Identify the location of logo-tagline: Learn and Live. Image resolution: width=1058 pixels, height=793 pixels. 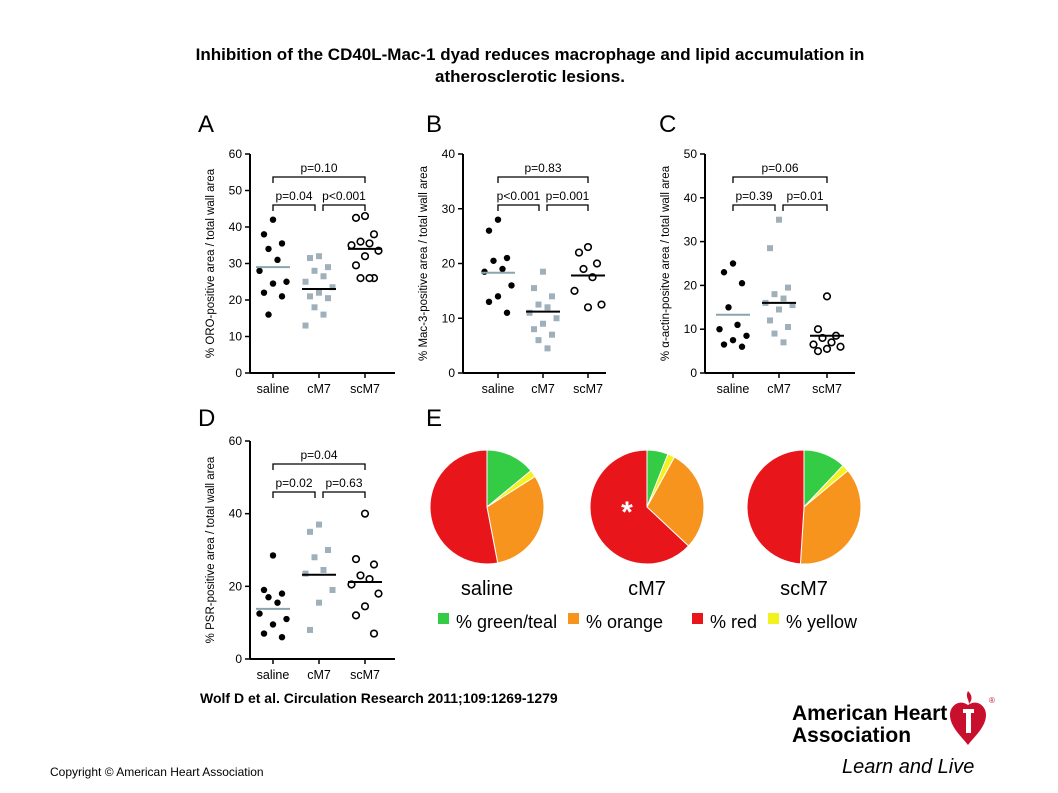
(908, 767).